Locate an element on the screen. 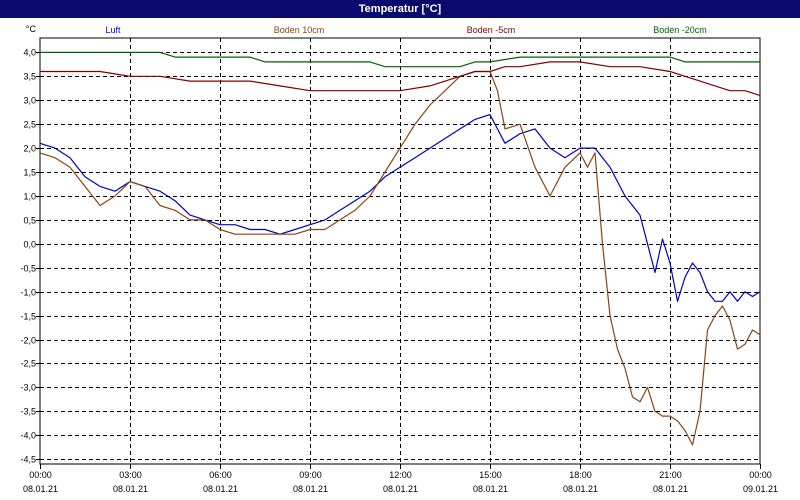 The width and height of the screenshot is (800, 500). y-tick-label: 1,5 is located at coordinates (29, 173).